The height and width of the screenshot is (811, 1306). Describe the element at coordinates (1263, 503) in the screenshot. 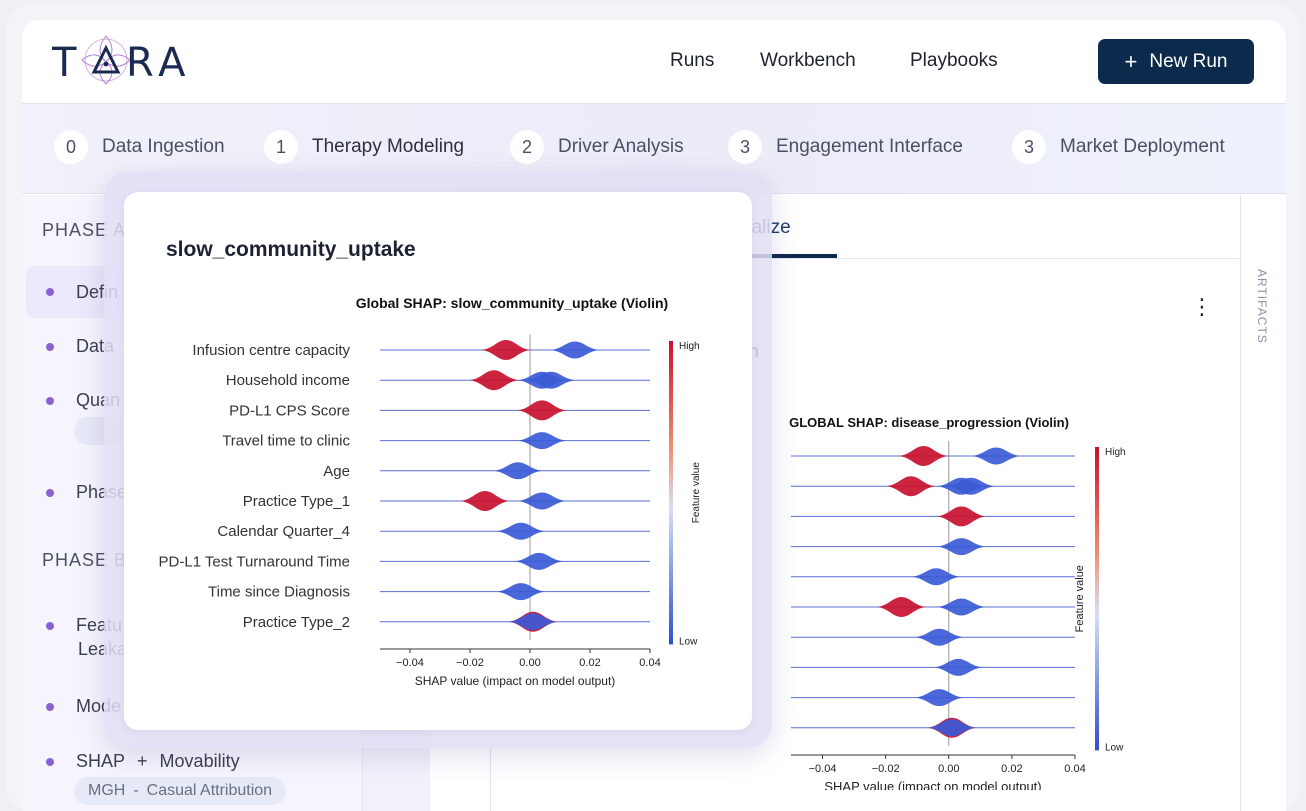

I see `artifacts-panel: ARTIFACTS` at that location.